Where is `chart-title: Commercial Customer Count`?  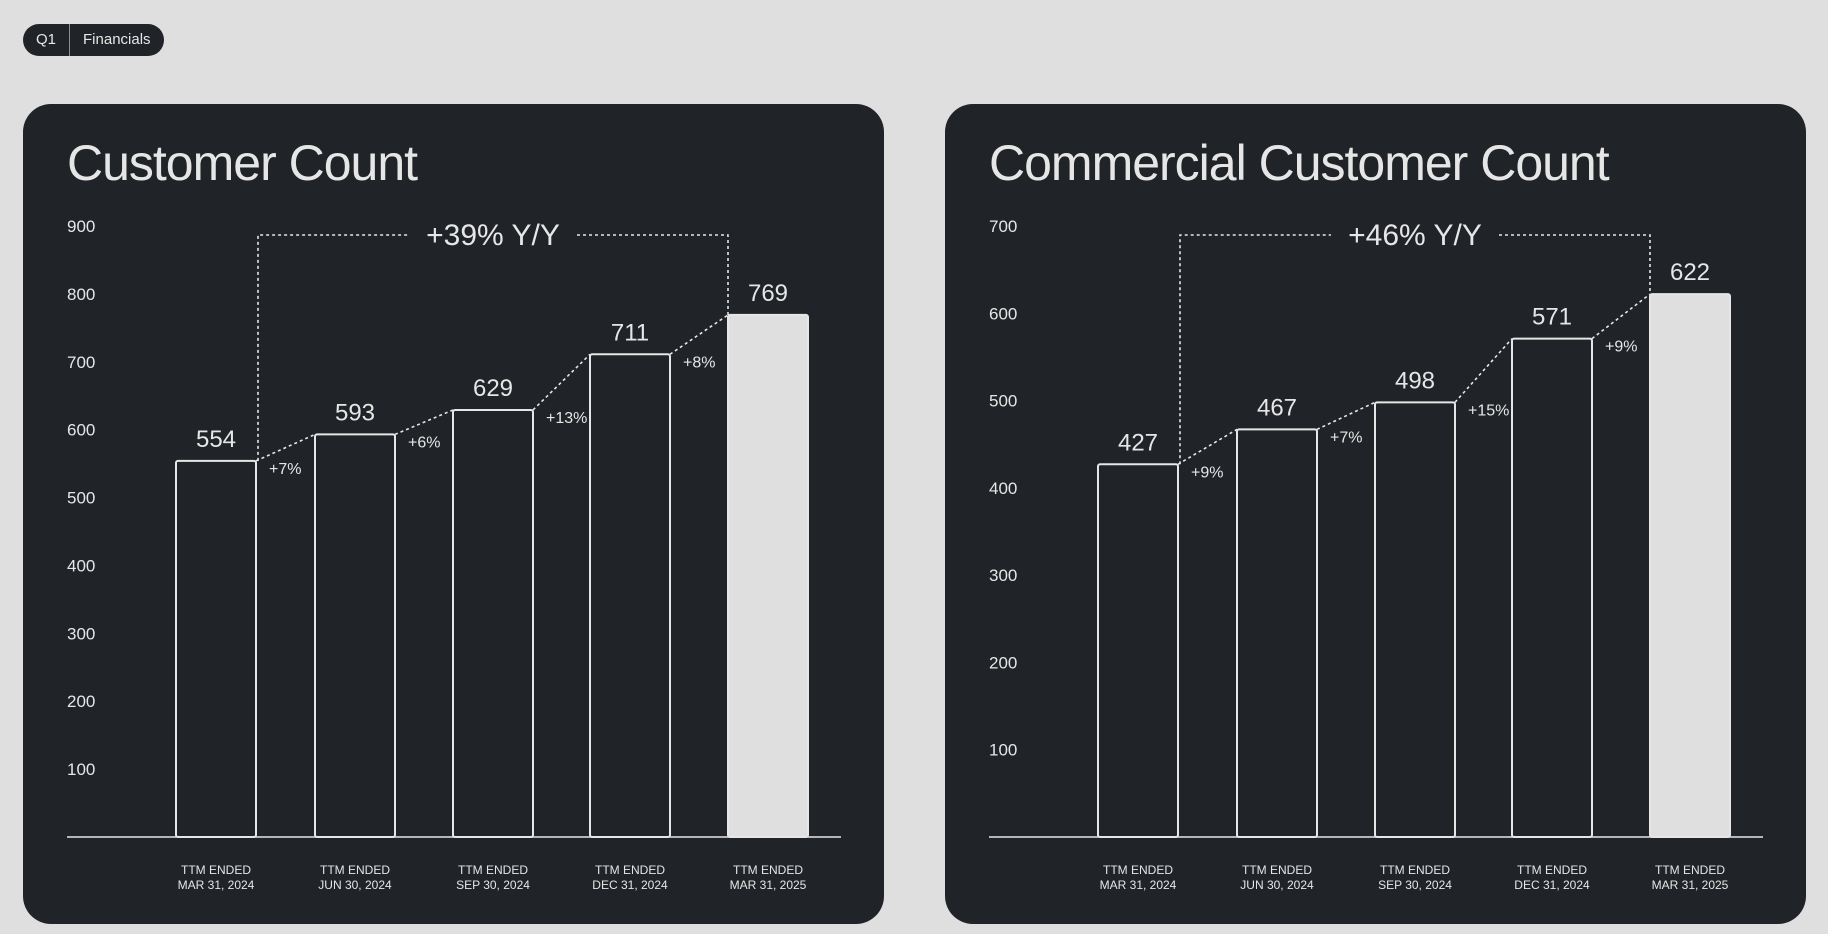
chart-title: Commercial Customer Count is located at coordinates (1299, 163).